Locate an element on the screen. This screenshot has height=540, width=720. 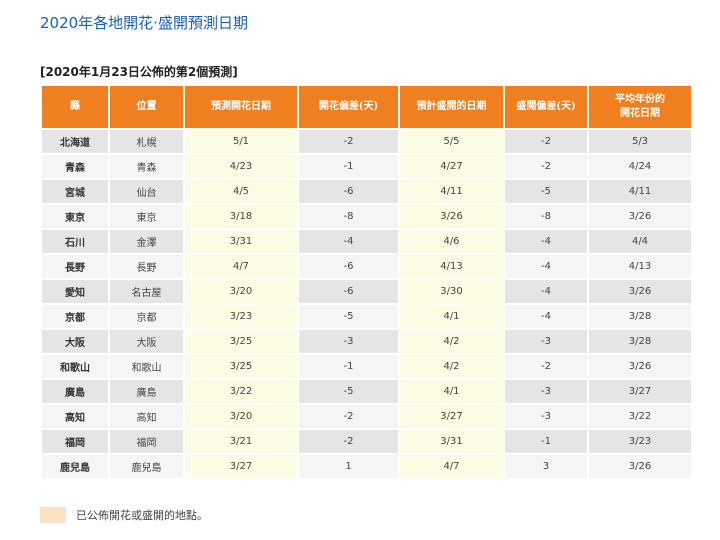
cell-bloom-deviation: 1 is located at coordinates (348, 467).